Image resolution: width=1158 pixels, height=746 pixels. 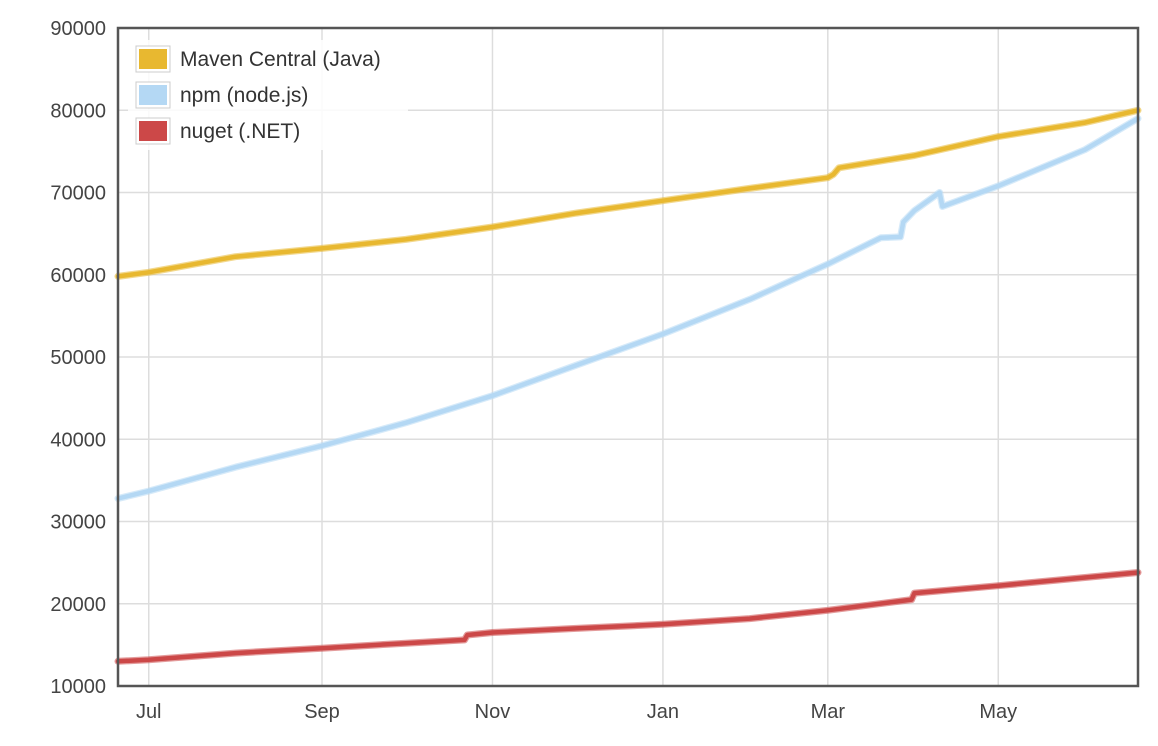 What do you see at coordinates (78, 111) in the screenshot?
I see `y-tick-label: 80000` at bounding box center [78, 111].